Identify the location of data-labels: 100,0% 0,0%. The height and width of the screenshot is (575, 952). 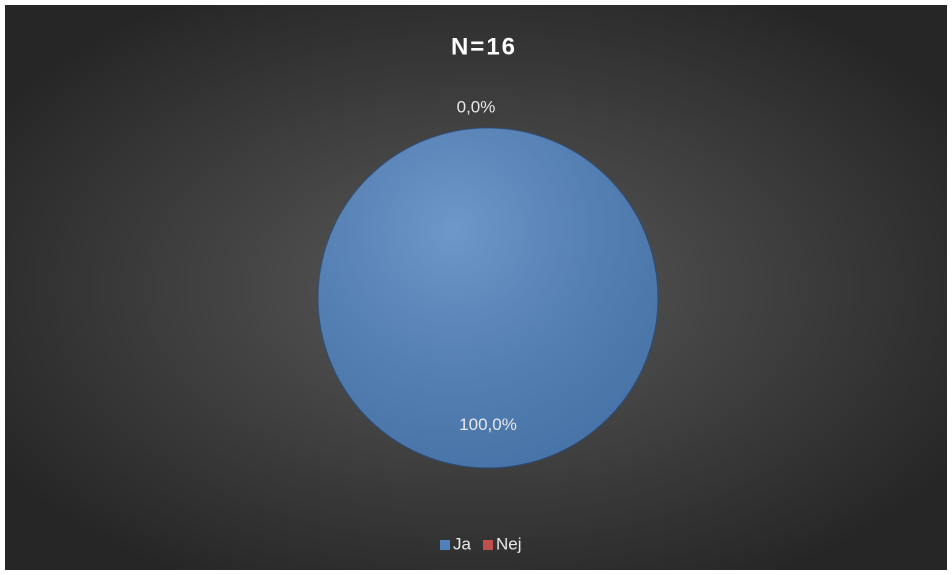
(487, 265).